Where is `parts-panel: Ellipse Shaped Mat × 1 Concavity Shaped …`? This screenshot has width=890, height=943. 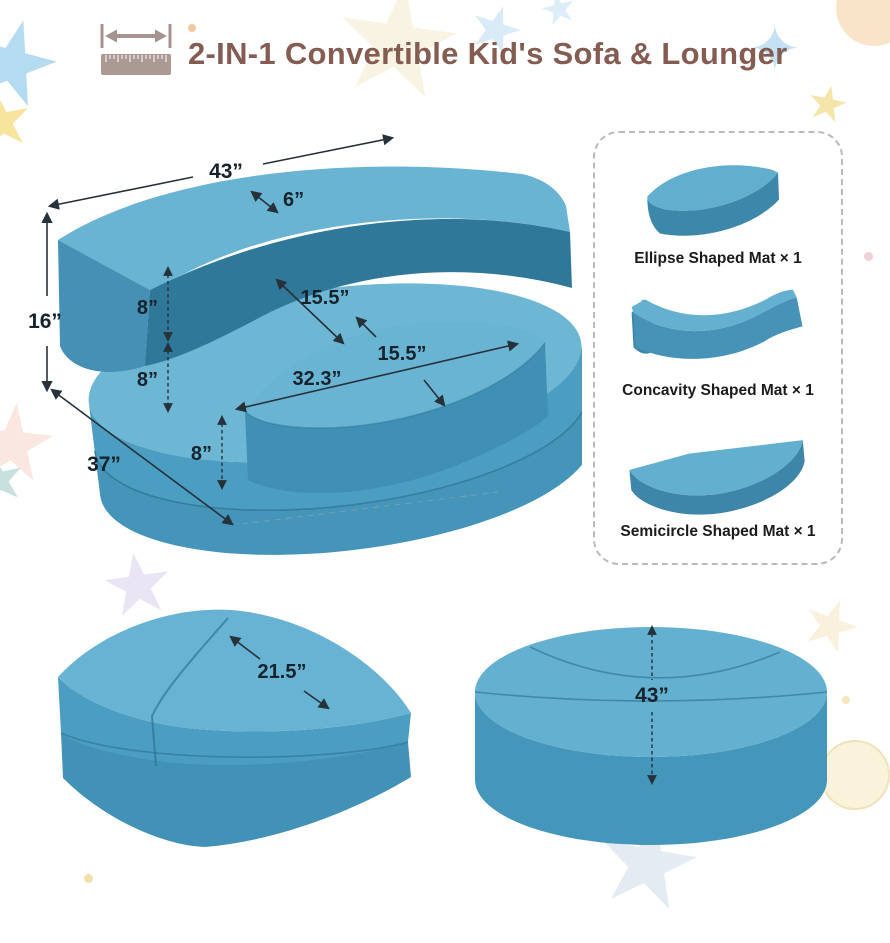 parts-panel: Ellipse Shaped Mat × 1 Concavity Shaped … is located at coordinates (718, 348).